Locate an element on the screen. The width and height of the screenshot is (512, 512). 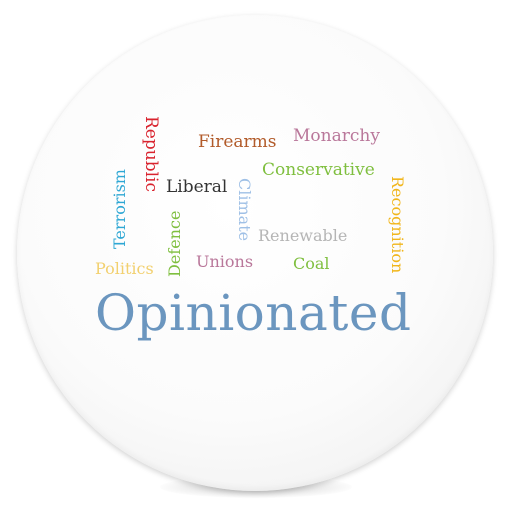
word-conservative: Conservative is located at coordinates (318, 170).